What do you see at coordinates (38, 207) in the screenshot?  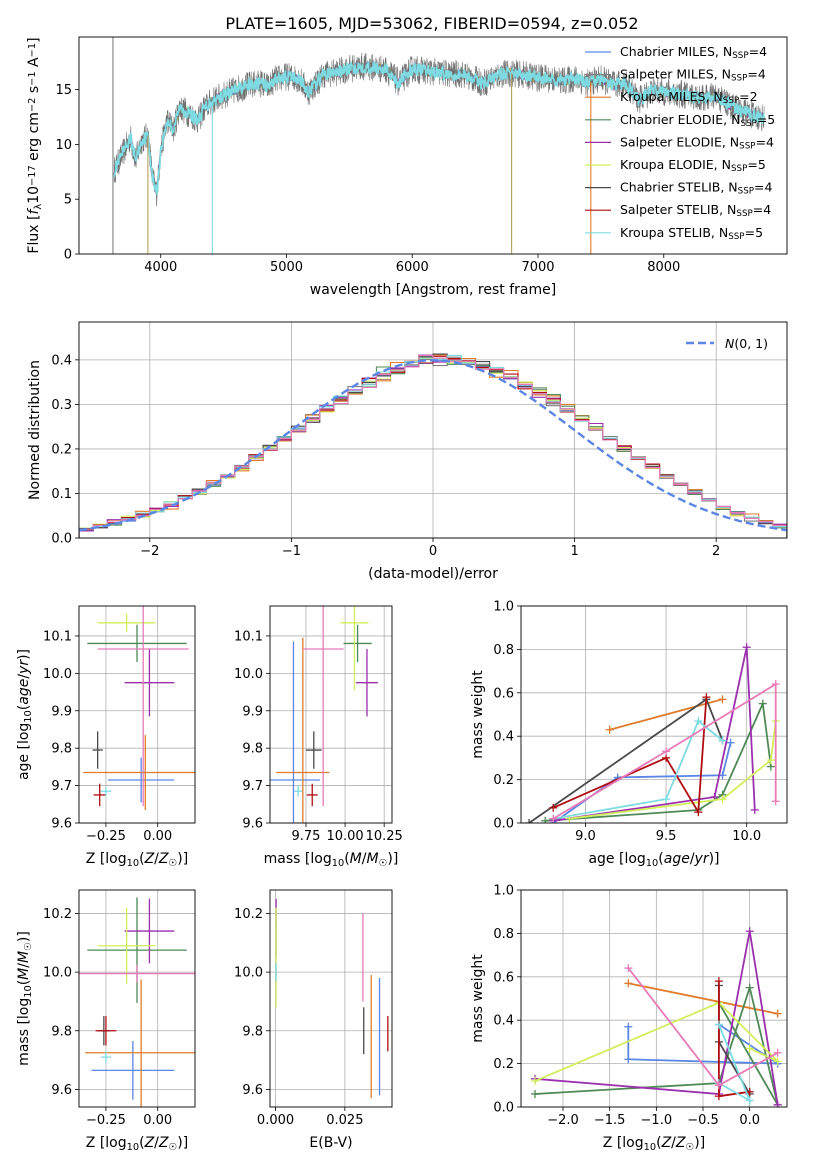 I see `y-axis-label-part: λ` at bounding box center [38, 207].